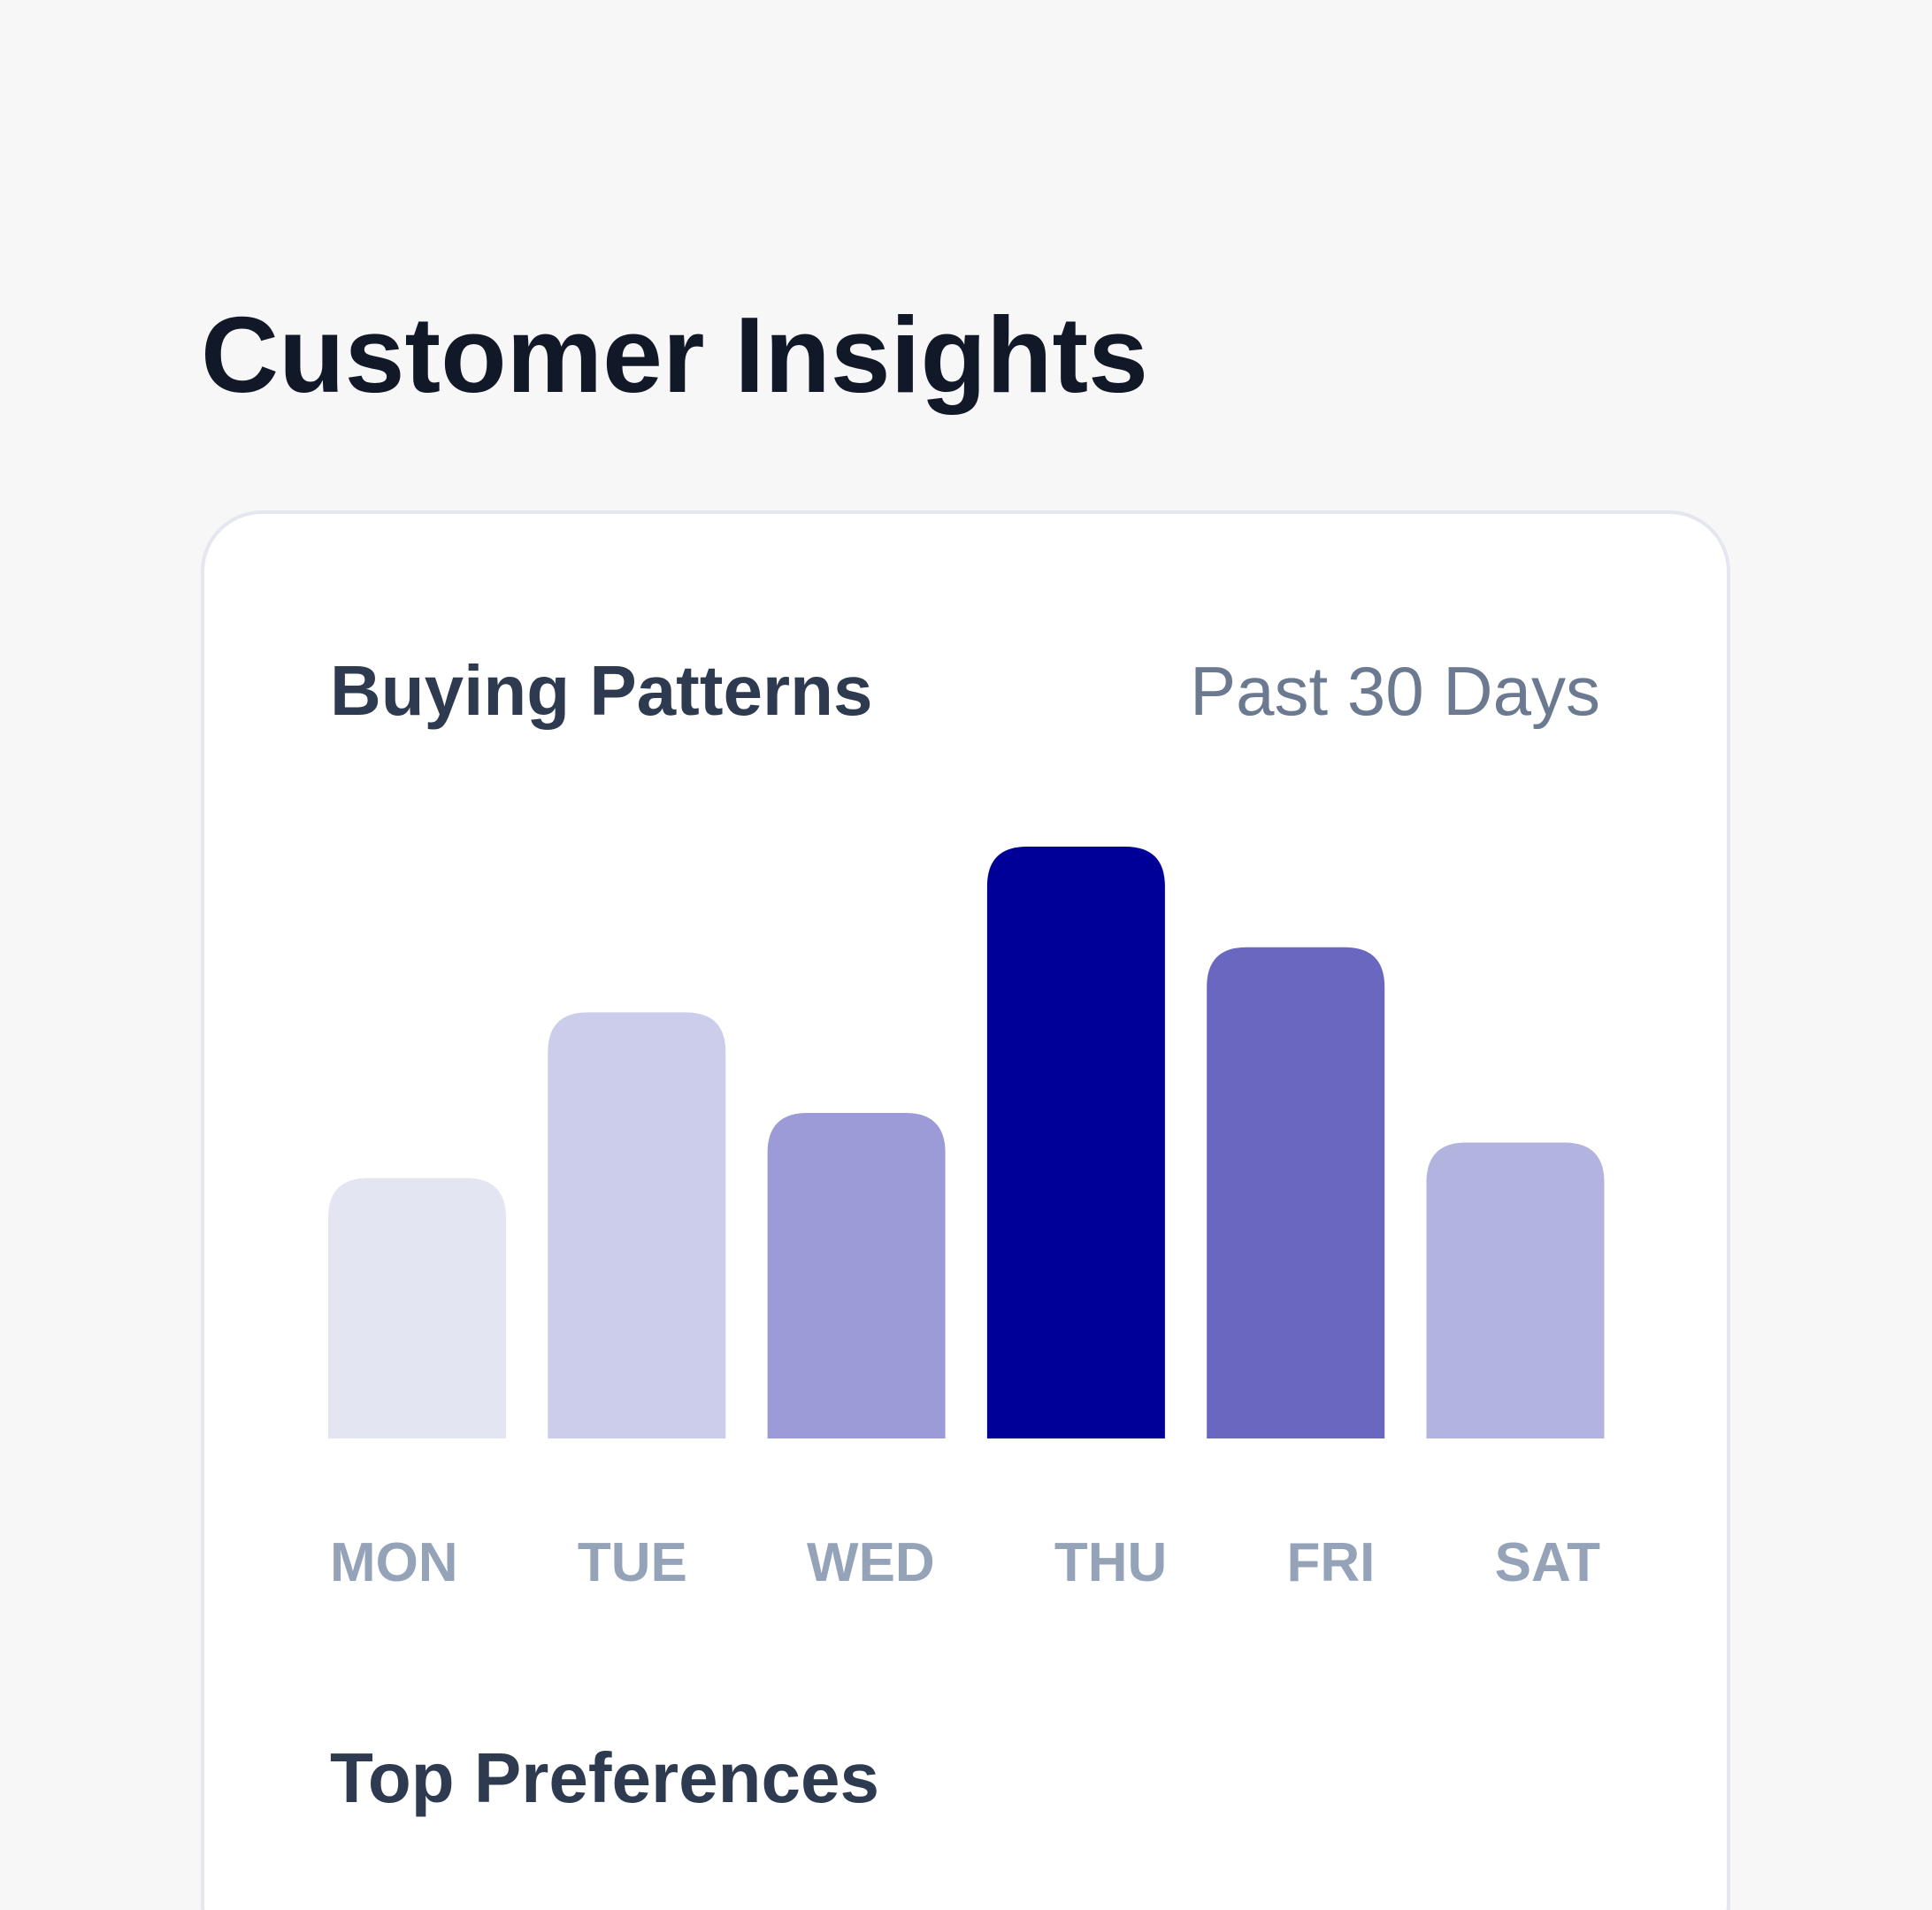 This screenshot has width=1932, height=1910. I want to click on x-tick-label: MON, so click(394, 1562).